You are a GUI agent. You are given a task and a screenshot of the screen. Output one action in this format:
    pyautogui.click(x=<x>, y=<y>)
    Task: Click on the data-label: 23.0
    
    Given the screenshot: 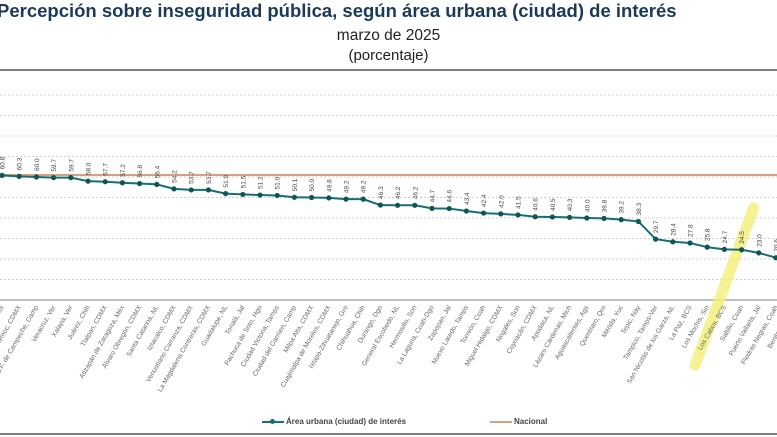 What is the action you would take?
    pyautogui.click(x=759, y=240)
    